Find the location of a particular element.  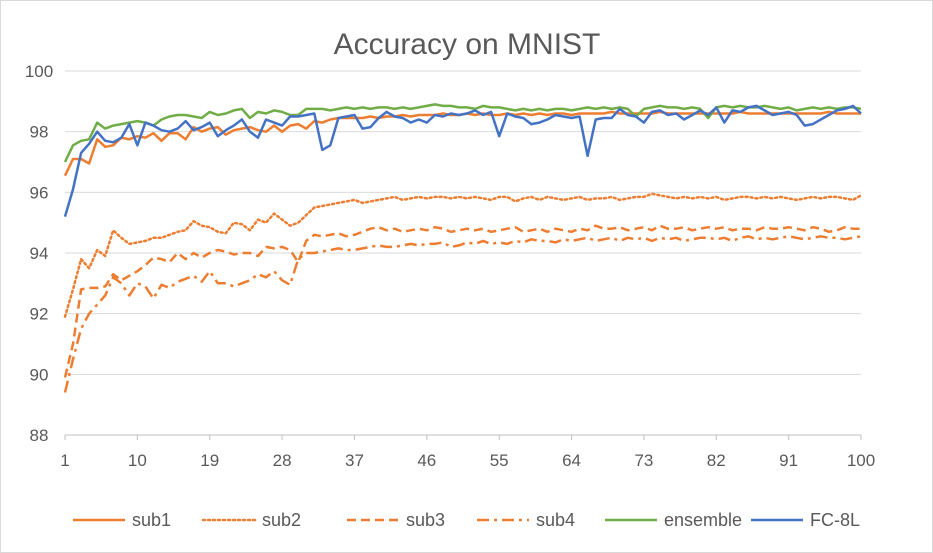

y-tick-label: 96 is located at coordinates (39, 192).